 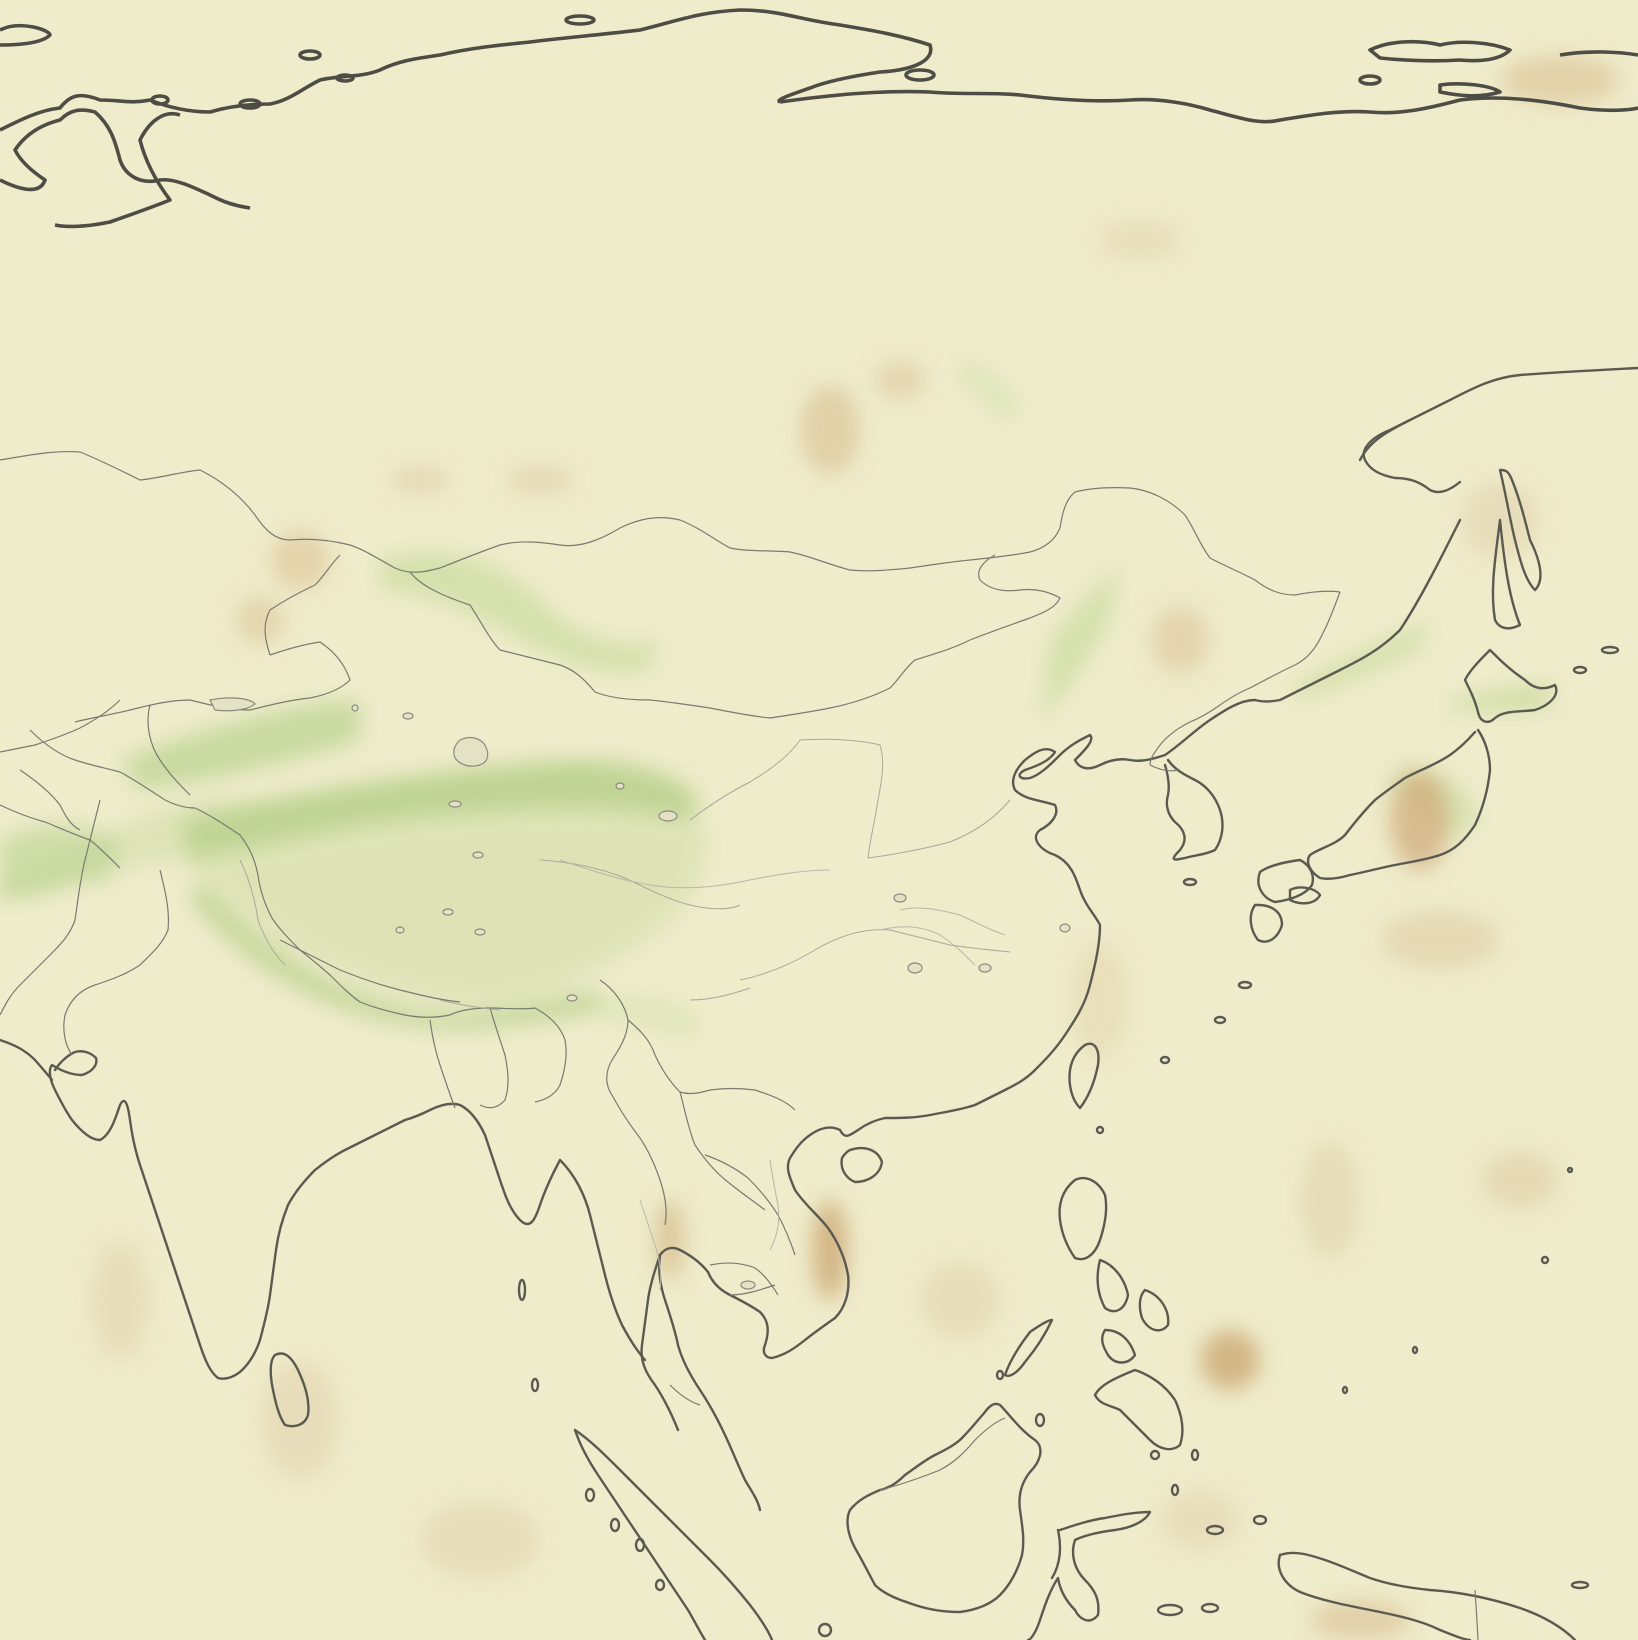 I want to click on new-guinea-island, so click(x=1427, y=1595).